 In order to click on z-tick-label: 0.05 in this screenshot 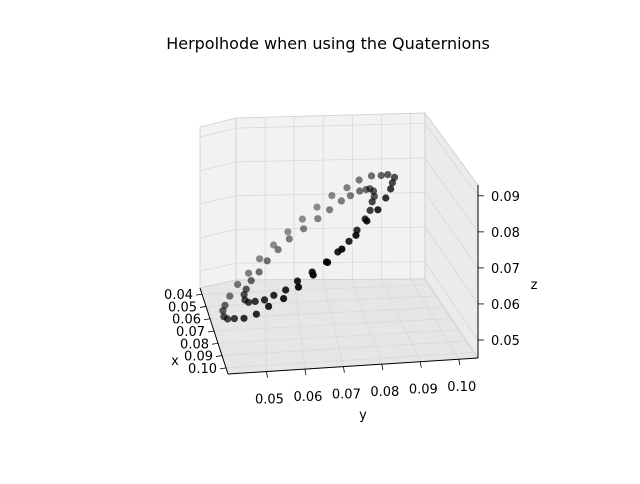, I will do `click(505, 341)`.